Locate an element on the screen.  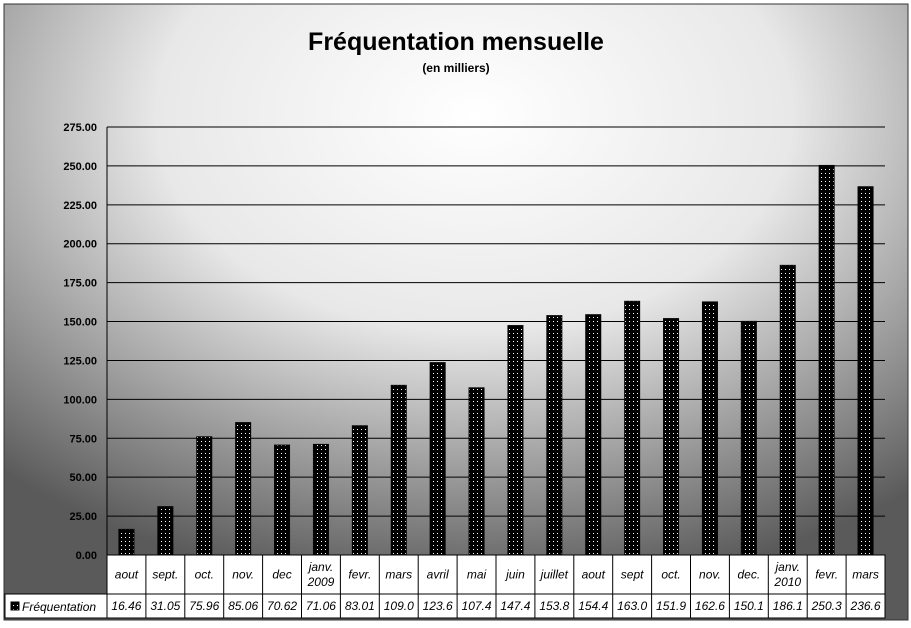
data-label: 154.4 is located at coordinates (593, 606).